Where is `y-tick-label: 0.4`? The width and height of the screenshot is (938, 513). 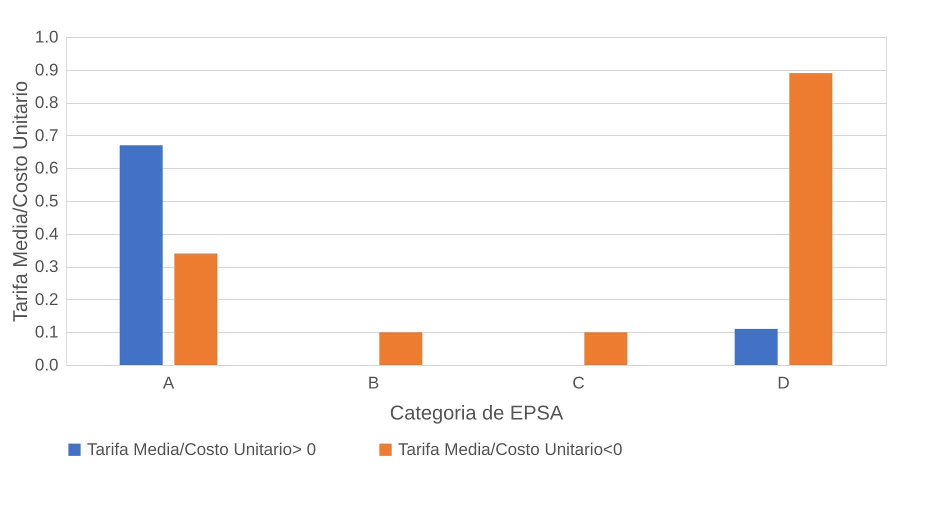 y-tick-label: 0.4 is located at coordinates (46, 234).